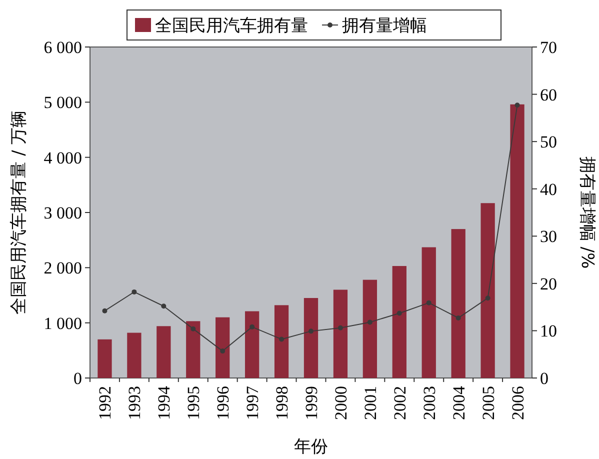 Image resolution: width=599 pixels, height=459 pixels. What do you see at coordinates (63, 102) in the screenshot?
I see `y-tick-label: 5 000` at bounding box center [63, 102].